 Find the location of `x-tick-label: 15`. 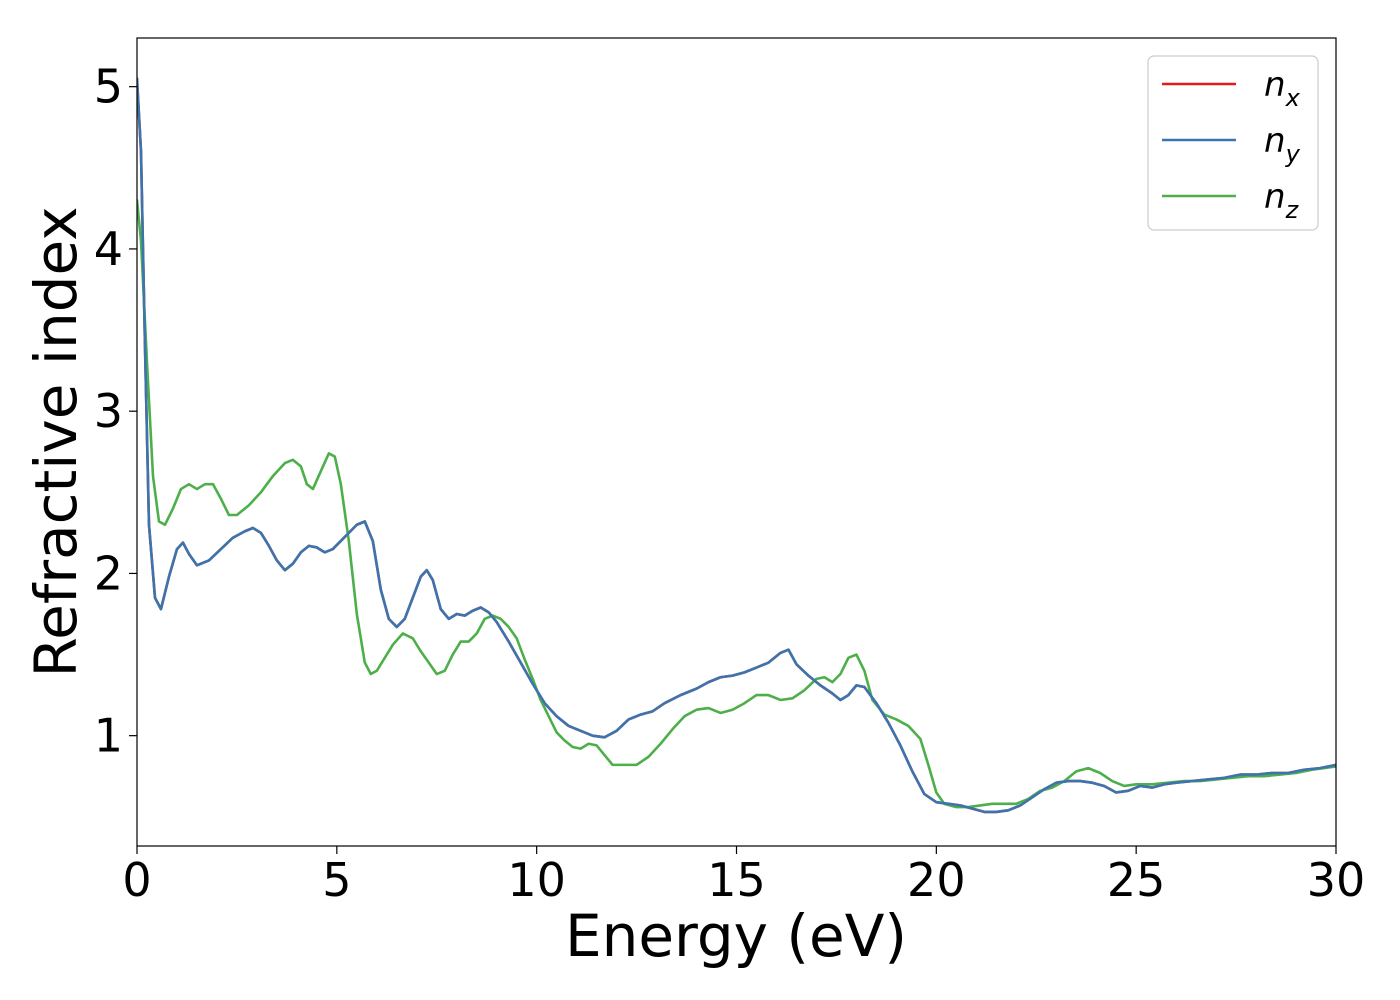

x-tick-label: 15 is located at coordinates (736, 880).